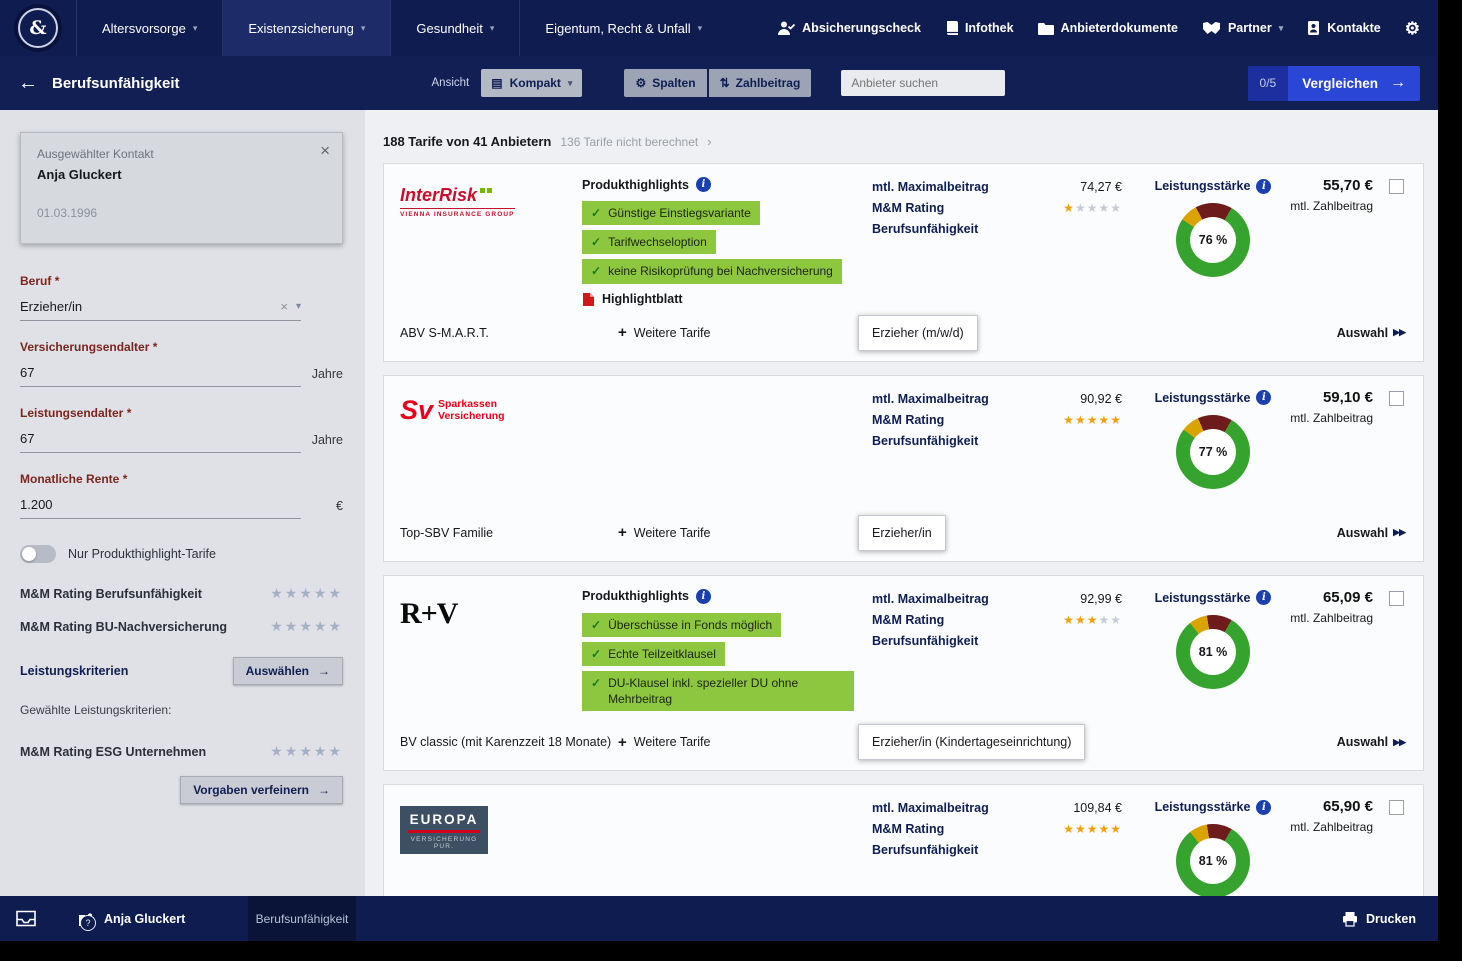 The image size is (1462, 961). Describe the element at coordinates (1062, 208) in the screenshot. I see `mm-rating-stars: ★★★★★` at that location.